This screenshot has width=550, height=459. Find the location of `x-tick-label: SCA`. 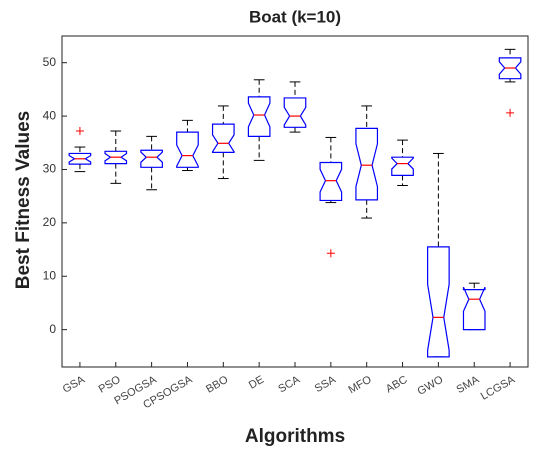

x-tick-label: SCA is located at coordinates (289, 384).